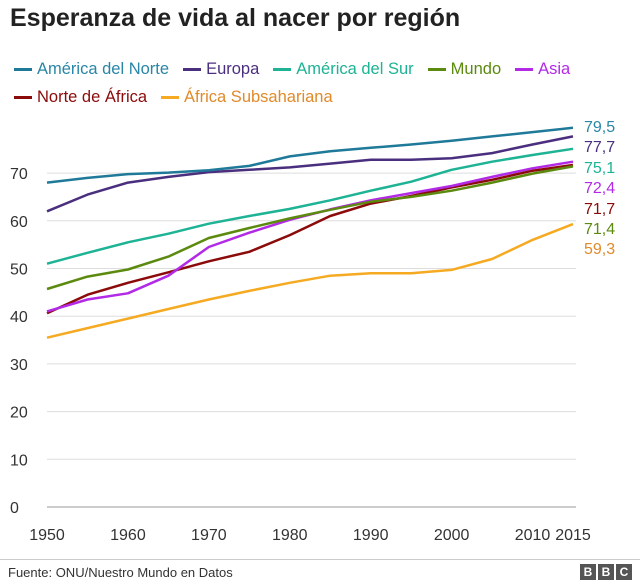 Image resolution: width=640 pixels, height=584 pixels. I want to click on legend-item: Mundo, so click(464, 69).